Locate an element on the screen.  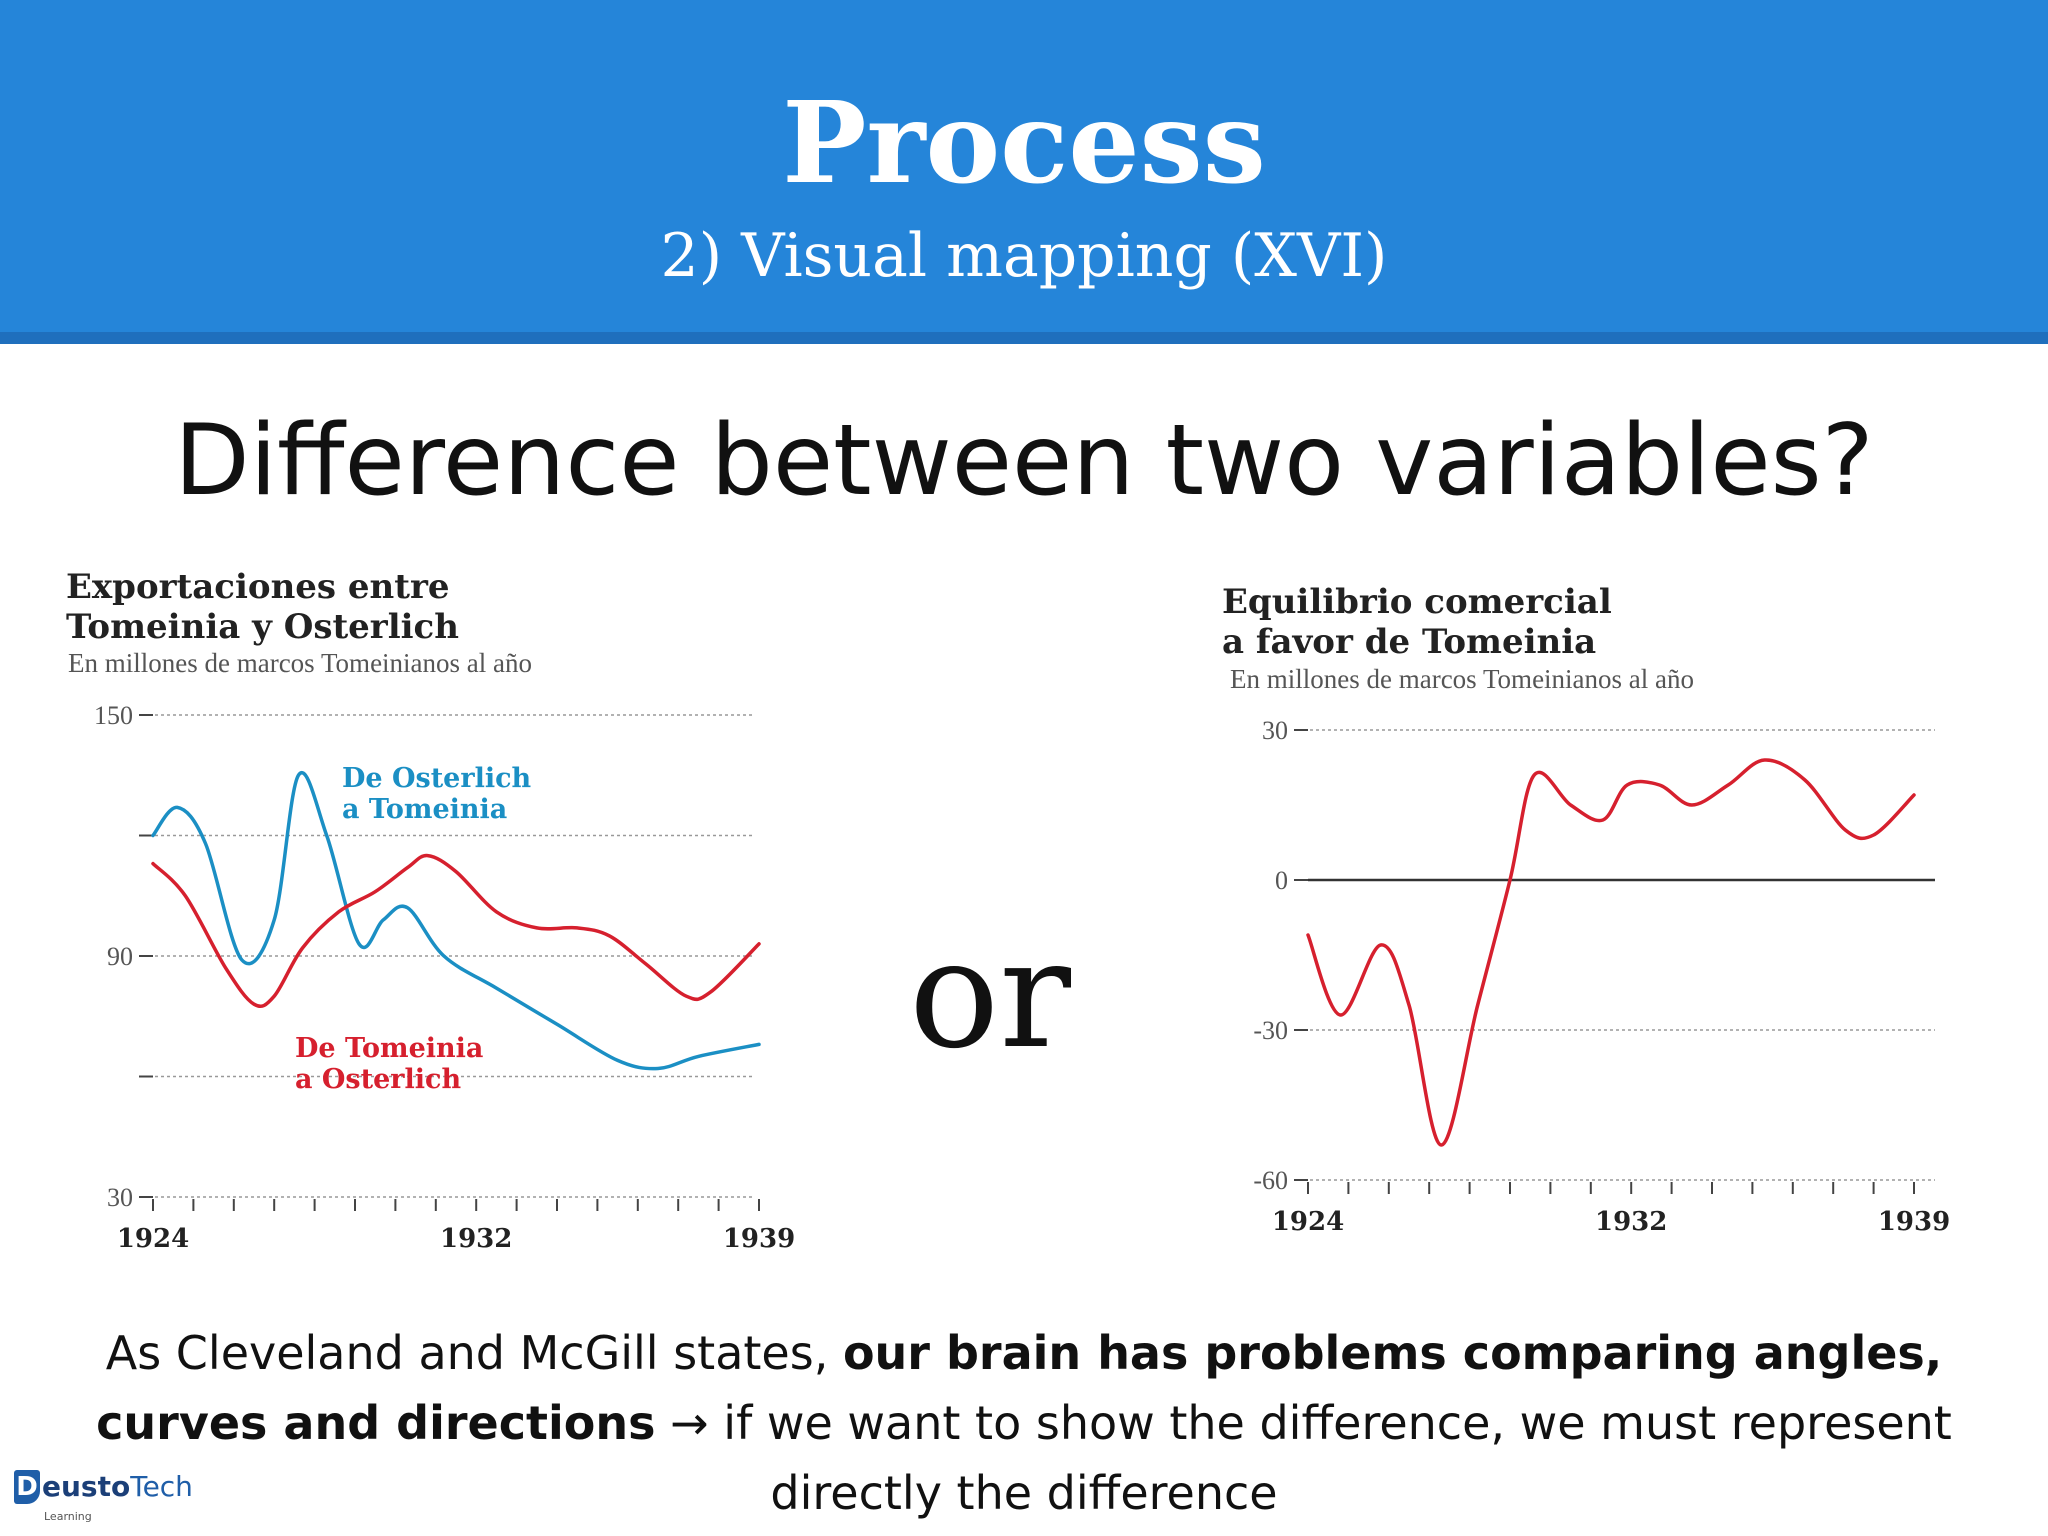
logo-text: eustoTech is located at coordinates (117, 1487).